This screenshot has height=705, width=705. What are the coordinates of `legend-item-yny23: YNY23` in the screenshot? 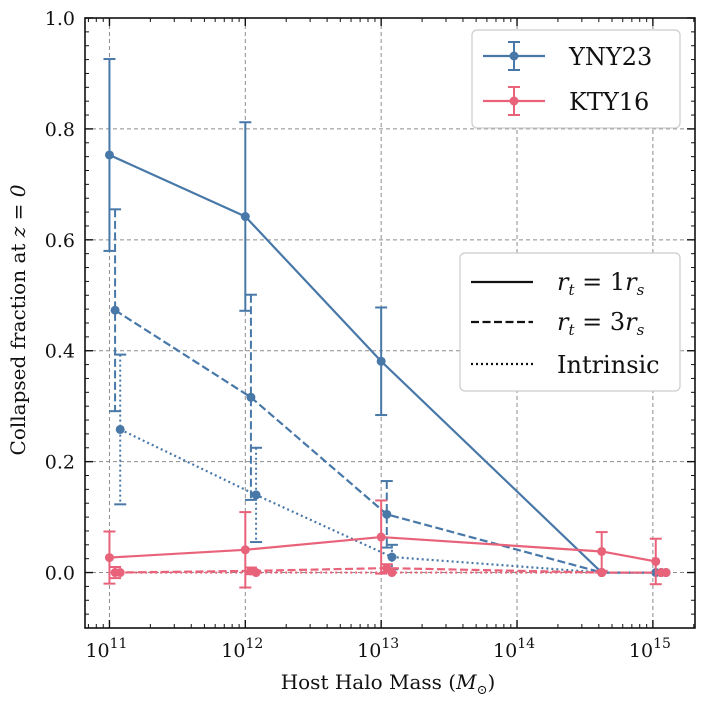 It's located at (567, 56).